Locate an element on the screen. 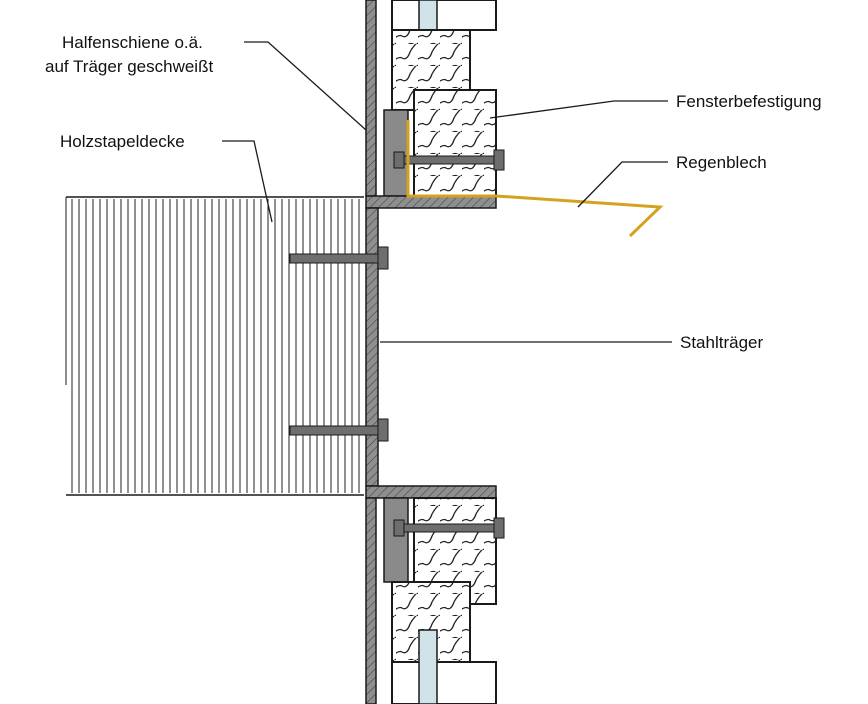 The width and height of the screenshot is (868, 704). holzstapeldecke-ceiling is located at coordinates (214, 346).